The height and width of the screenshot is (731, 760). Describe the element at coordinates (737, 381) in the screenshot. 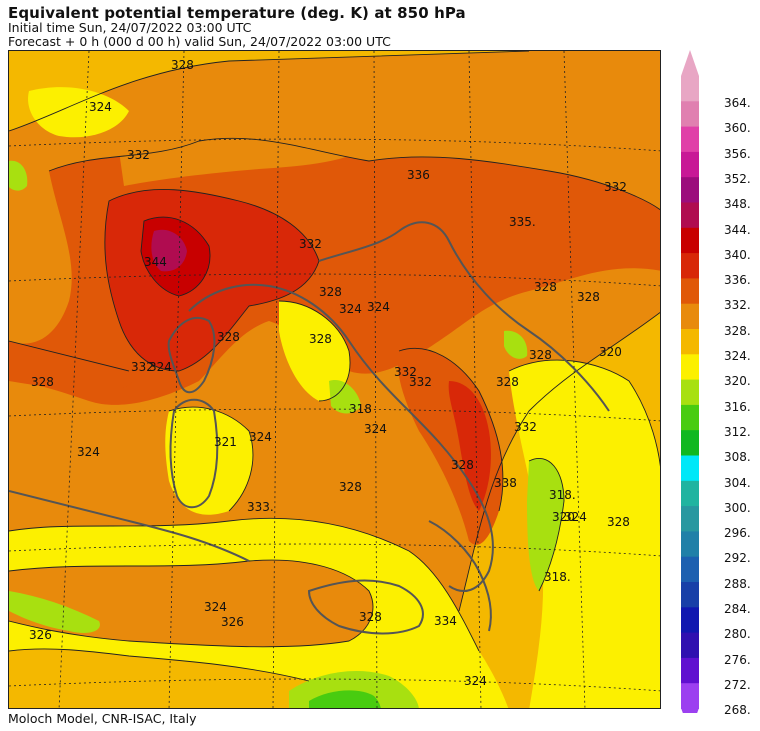

I see `legend-level-label: 320.` at that location.